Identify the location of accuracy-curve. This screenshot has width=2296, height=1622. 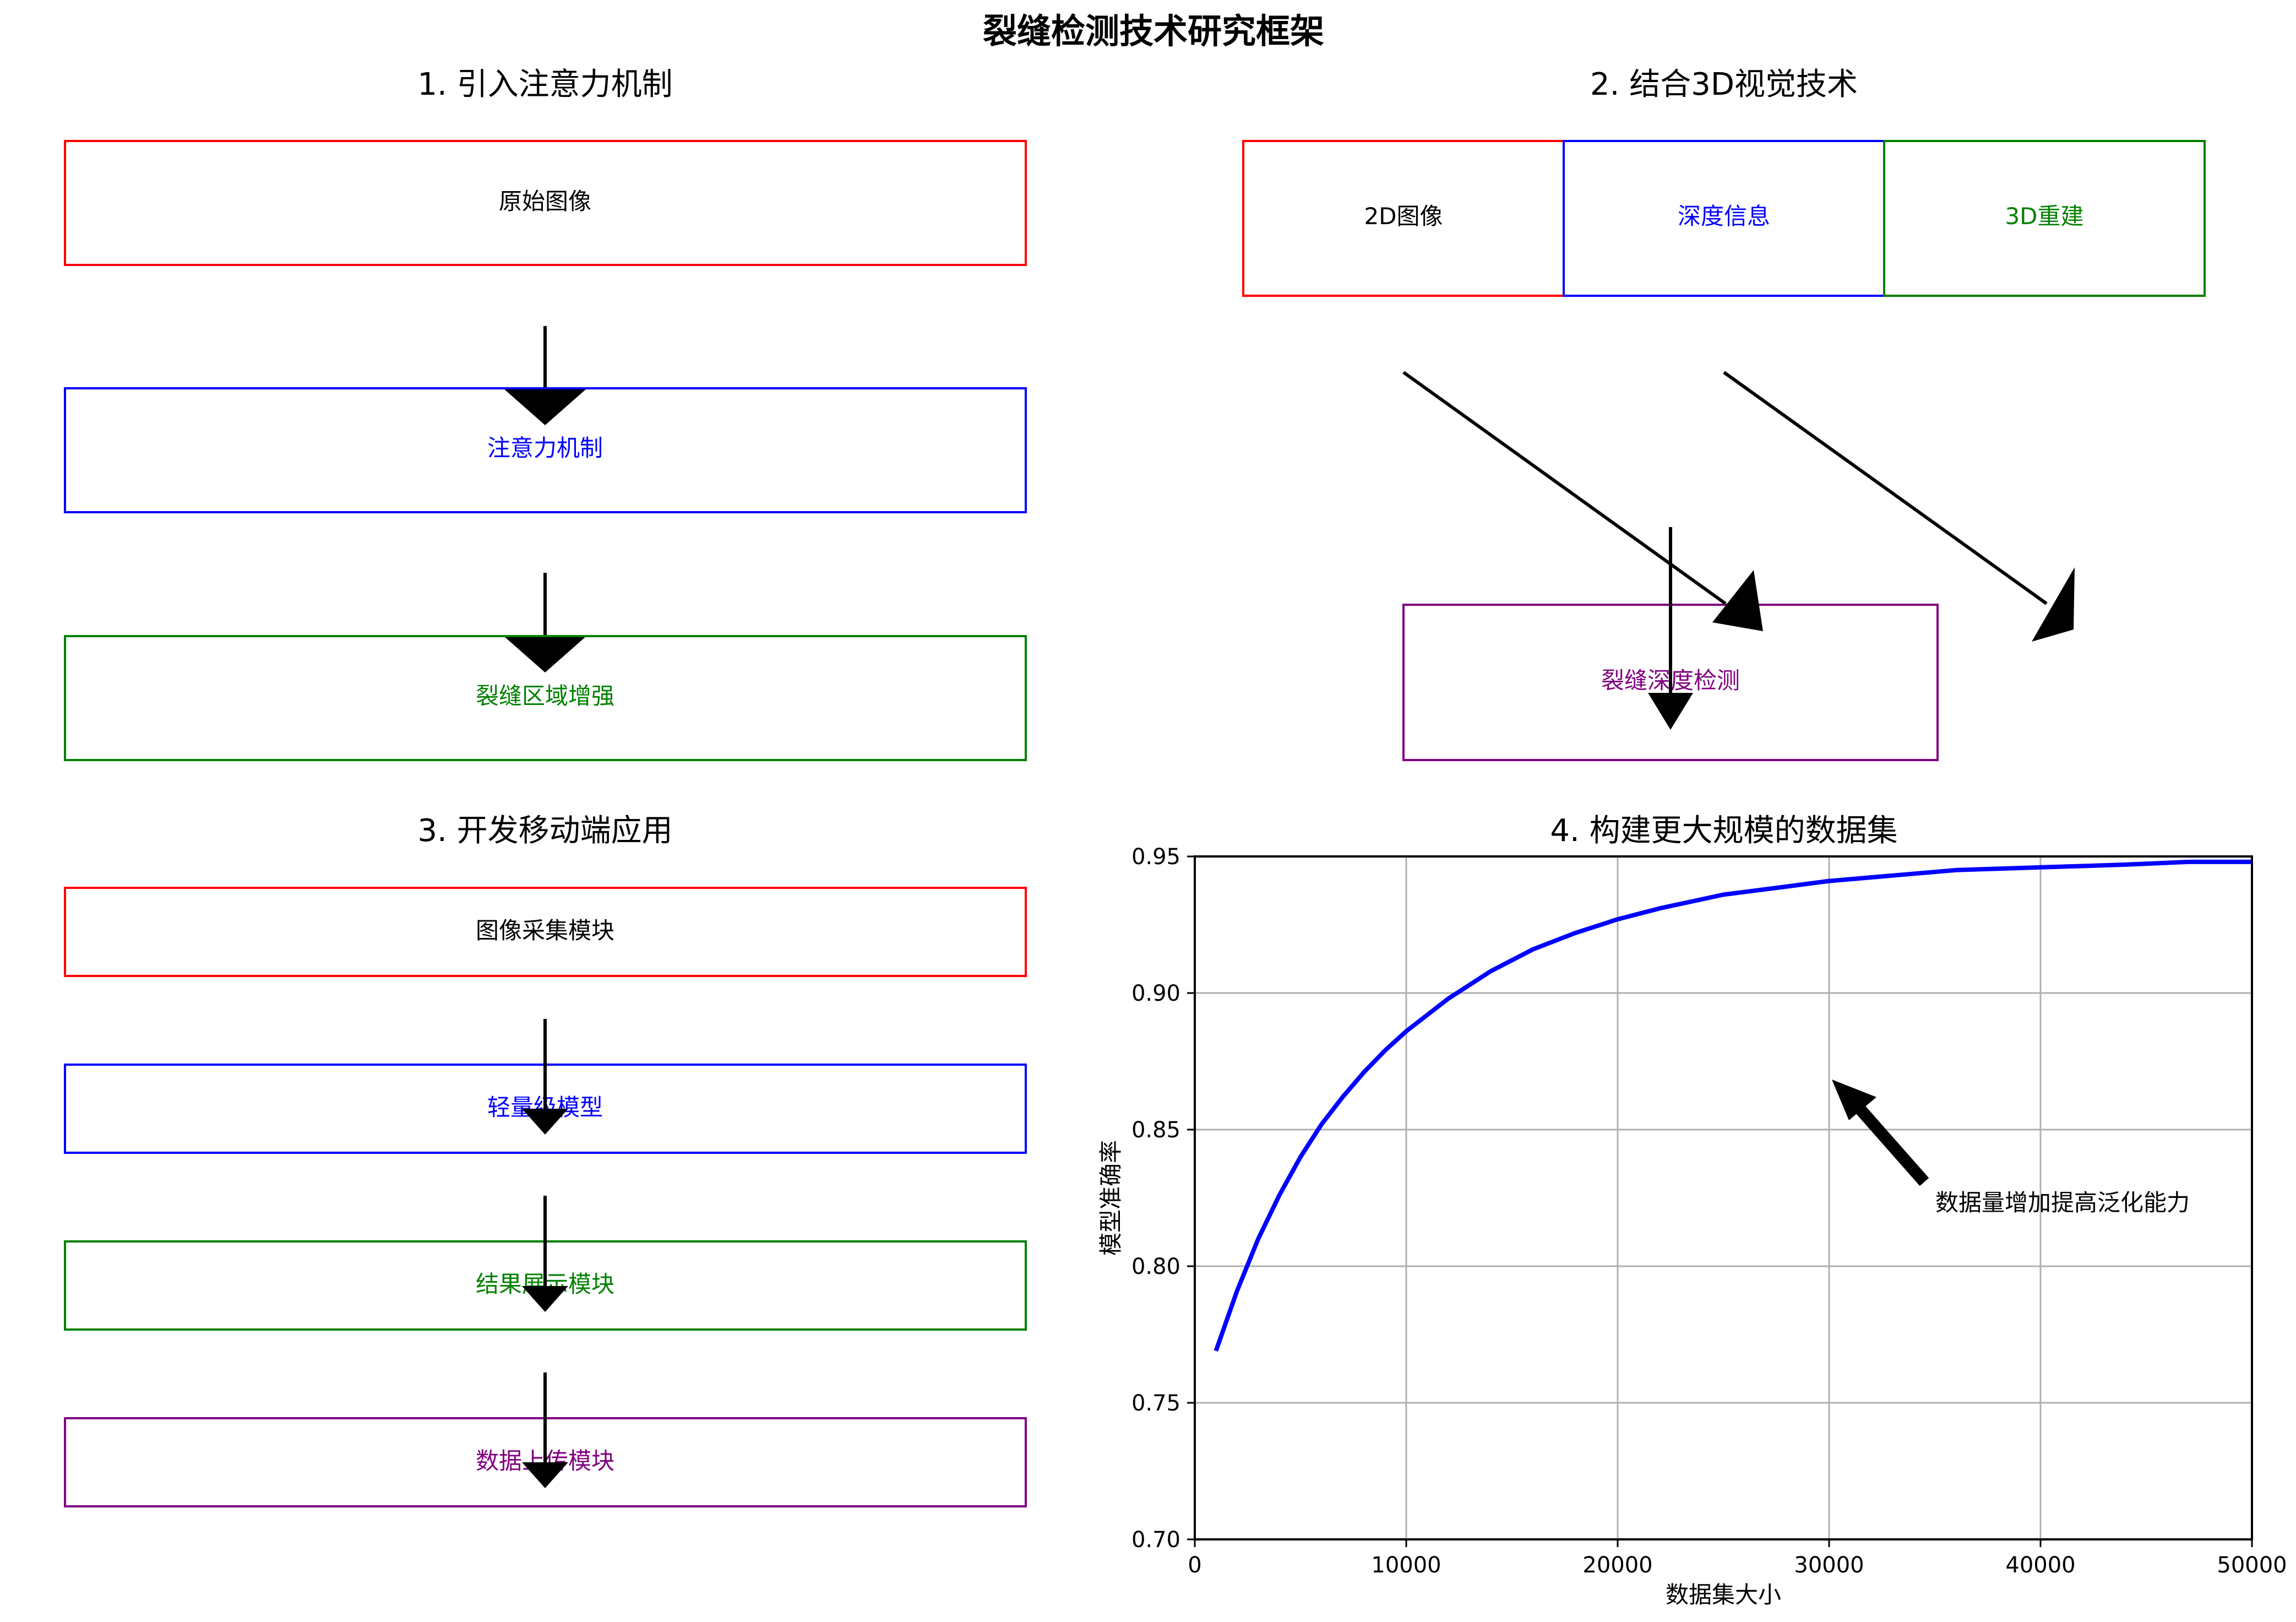
(1733, 1105).